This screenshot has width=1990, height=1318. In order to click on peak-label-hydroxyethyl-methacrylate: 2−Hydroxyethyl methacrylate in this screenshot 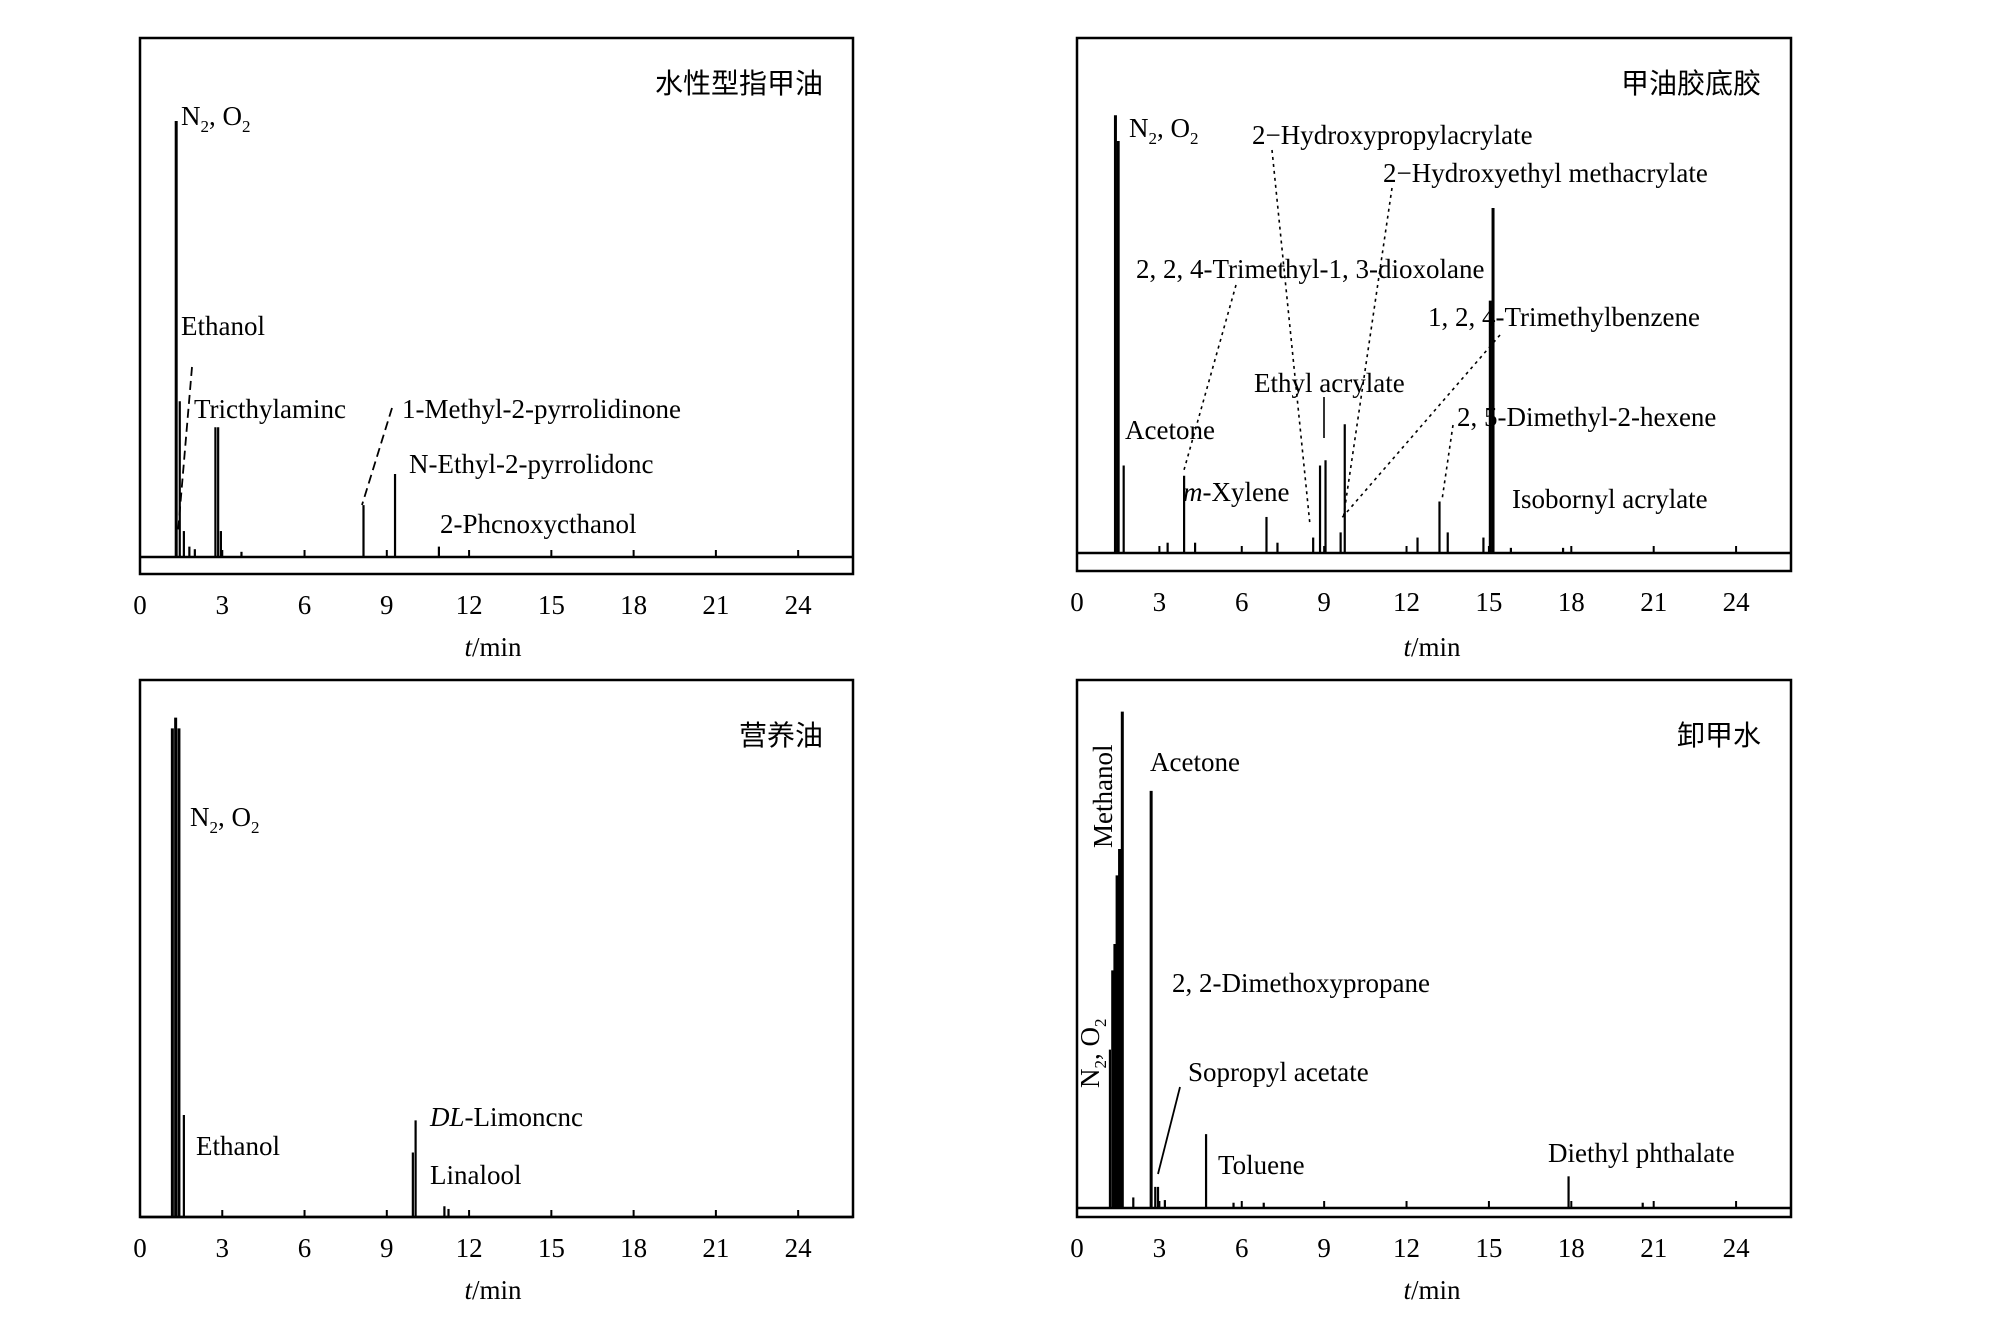, I will do `click(1545, 173)`.